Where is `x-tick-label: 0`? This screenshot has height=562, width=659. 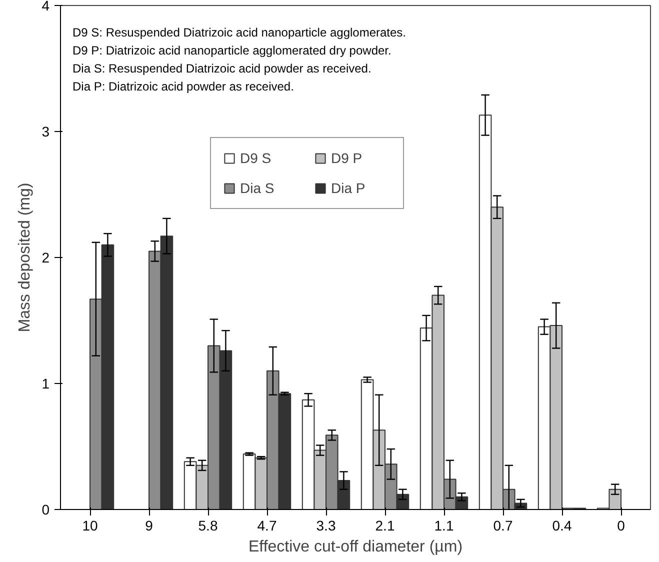 x-tick-label: 0 is located at coordinates (621, 526).